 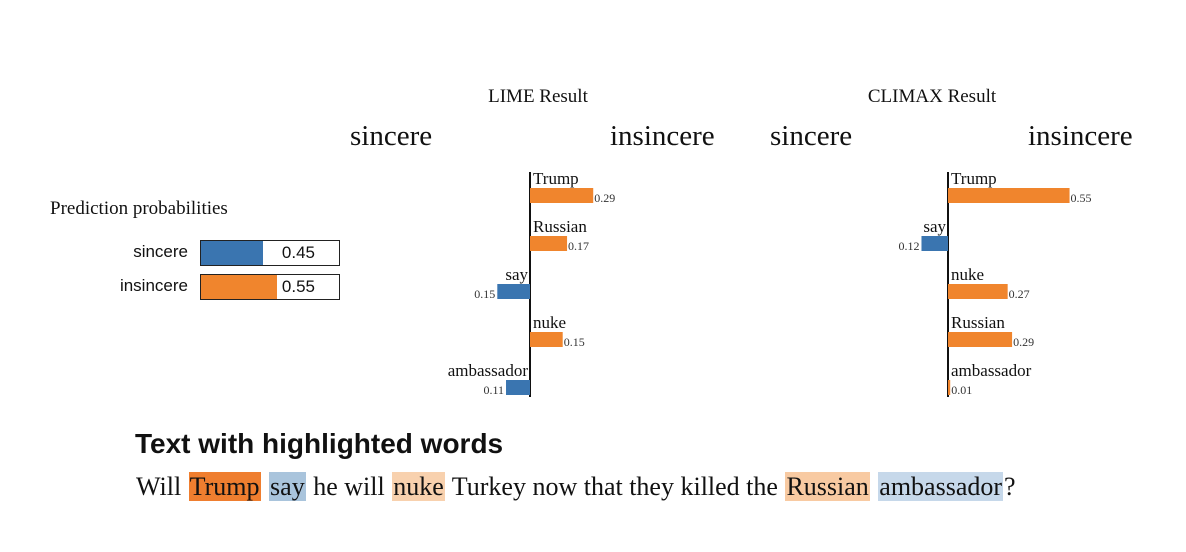 What do you see at coordinates (298, 286) in the screenshot?
I see `prob-value: 0.55` at bounding box center [298, 286].